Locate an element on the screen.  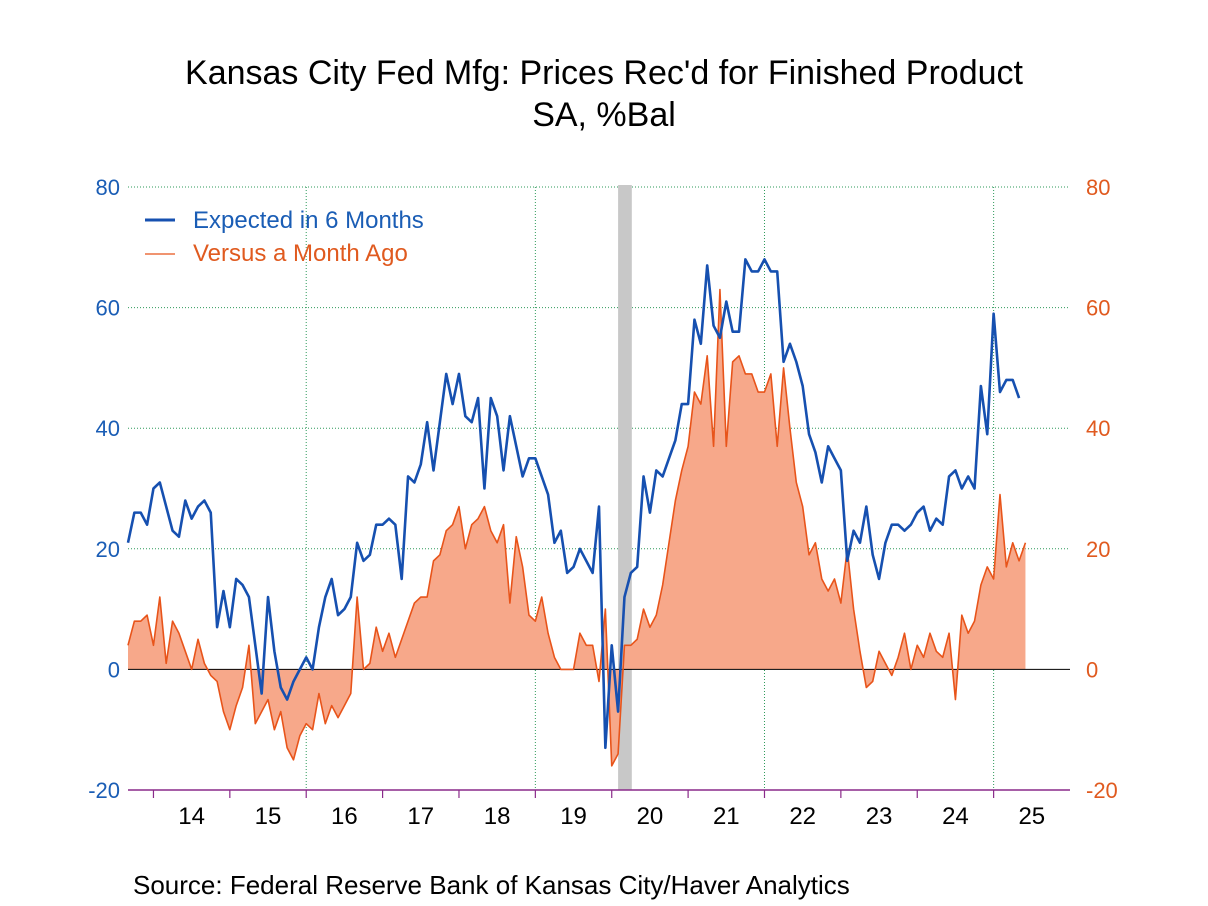
x-tick-label: 16 is located at coordinates (344, 816).